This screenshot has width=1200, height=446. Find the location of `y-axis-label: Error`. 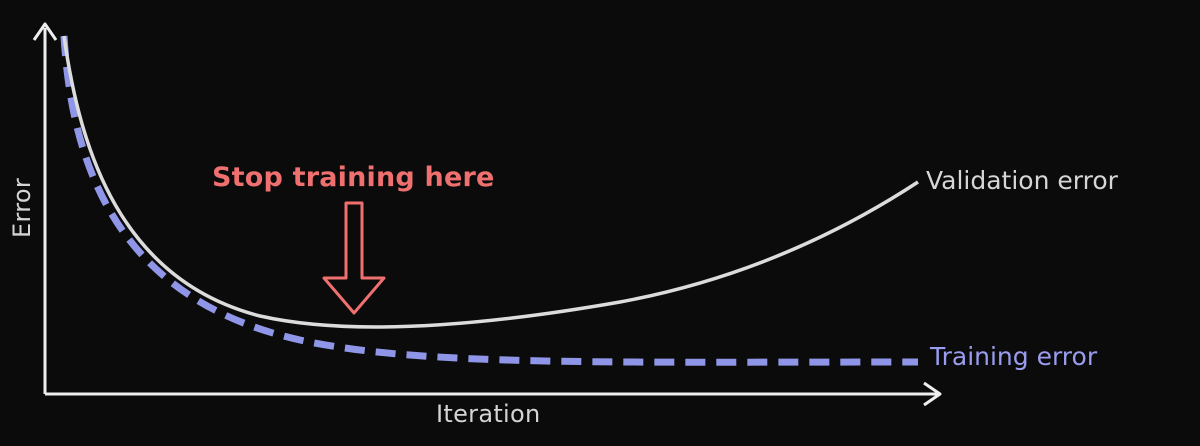

y-axis-label: Error is located at coordinates (22, 208).